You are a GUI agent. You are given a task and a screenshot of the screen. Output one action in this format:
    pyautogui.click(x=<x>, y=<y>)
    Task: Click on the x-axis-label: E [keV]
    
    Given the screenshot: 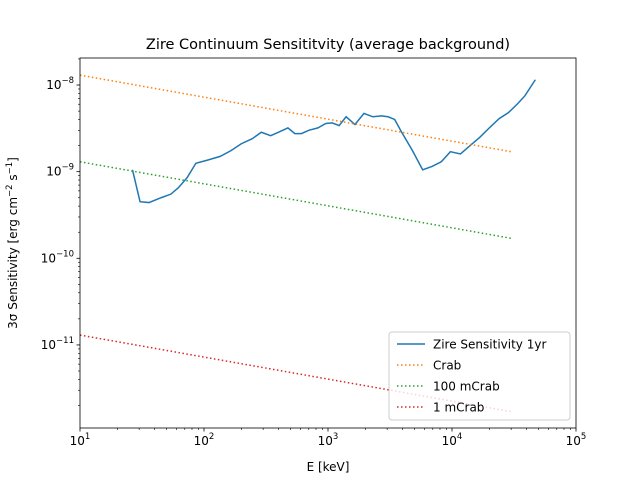 What is the action you would take?
    pyautogui.click(x=328, y=467)
    